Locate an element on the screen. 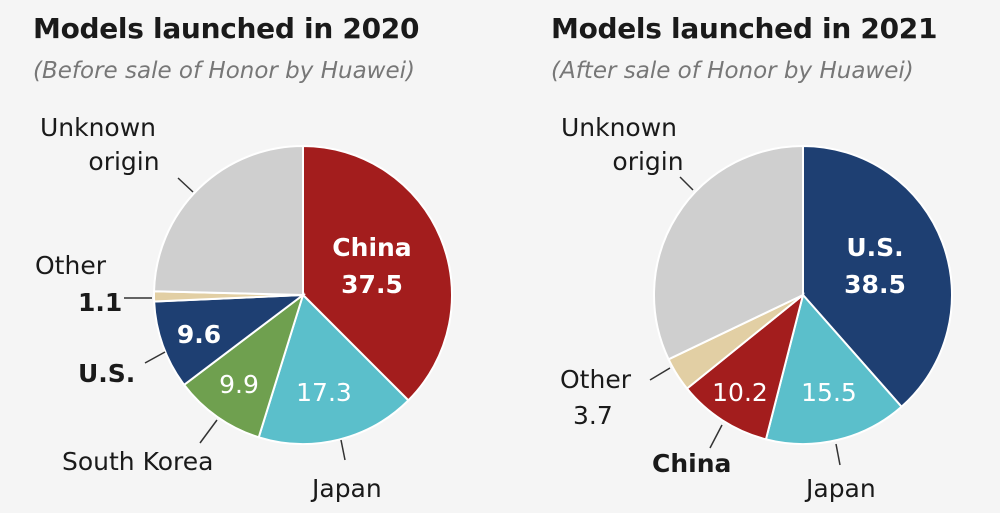 The height and width of the screenshot is (513, 1000). leader-china-2021 is located at coordinates (716, 436).